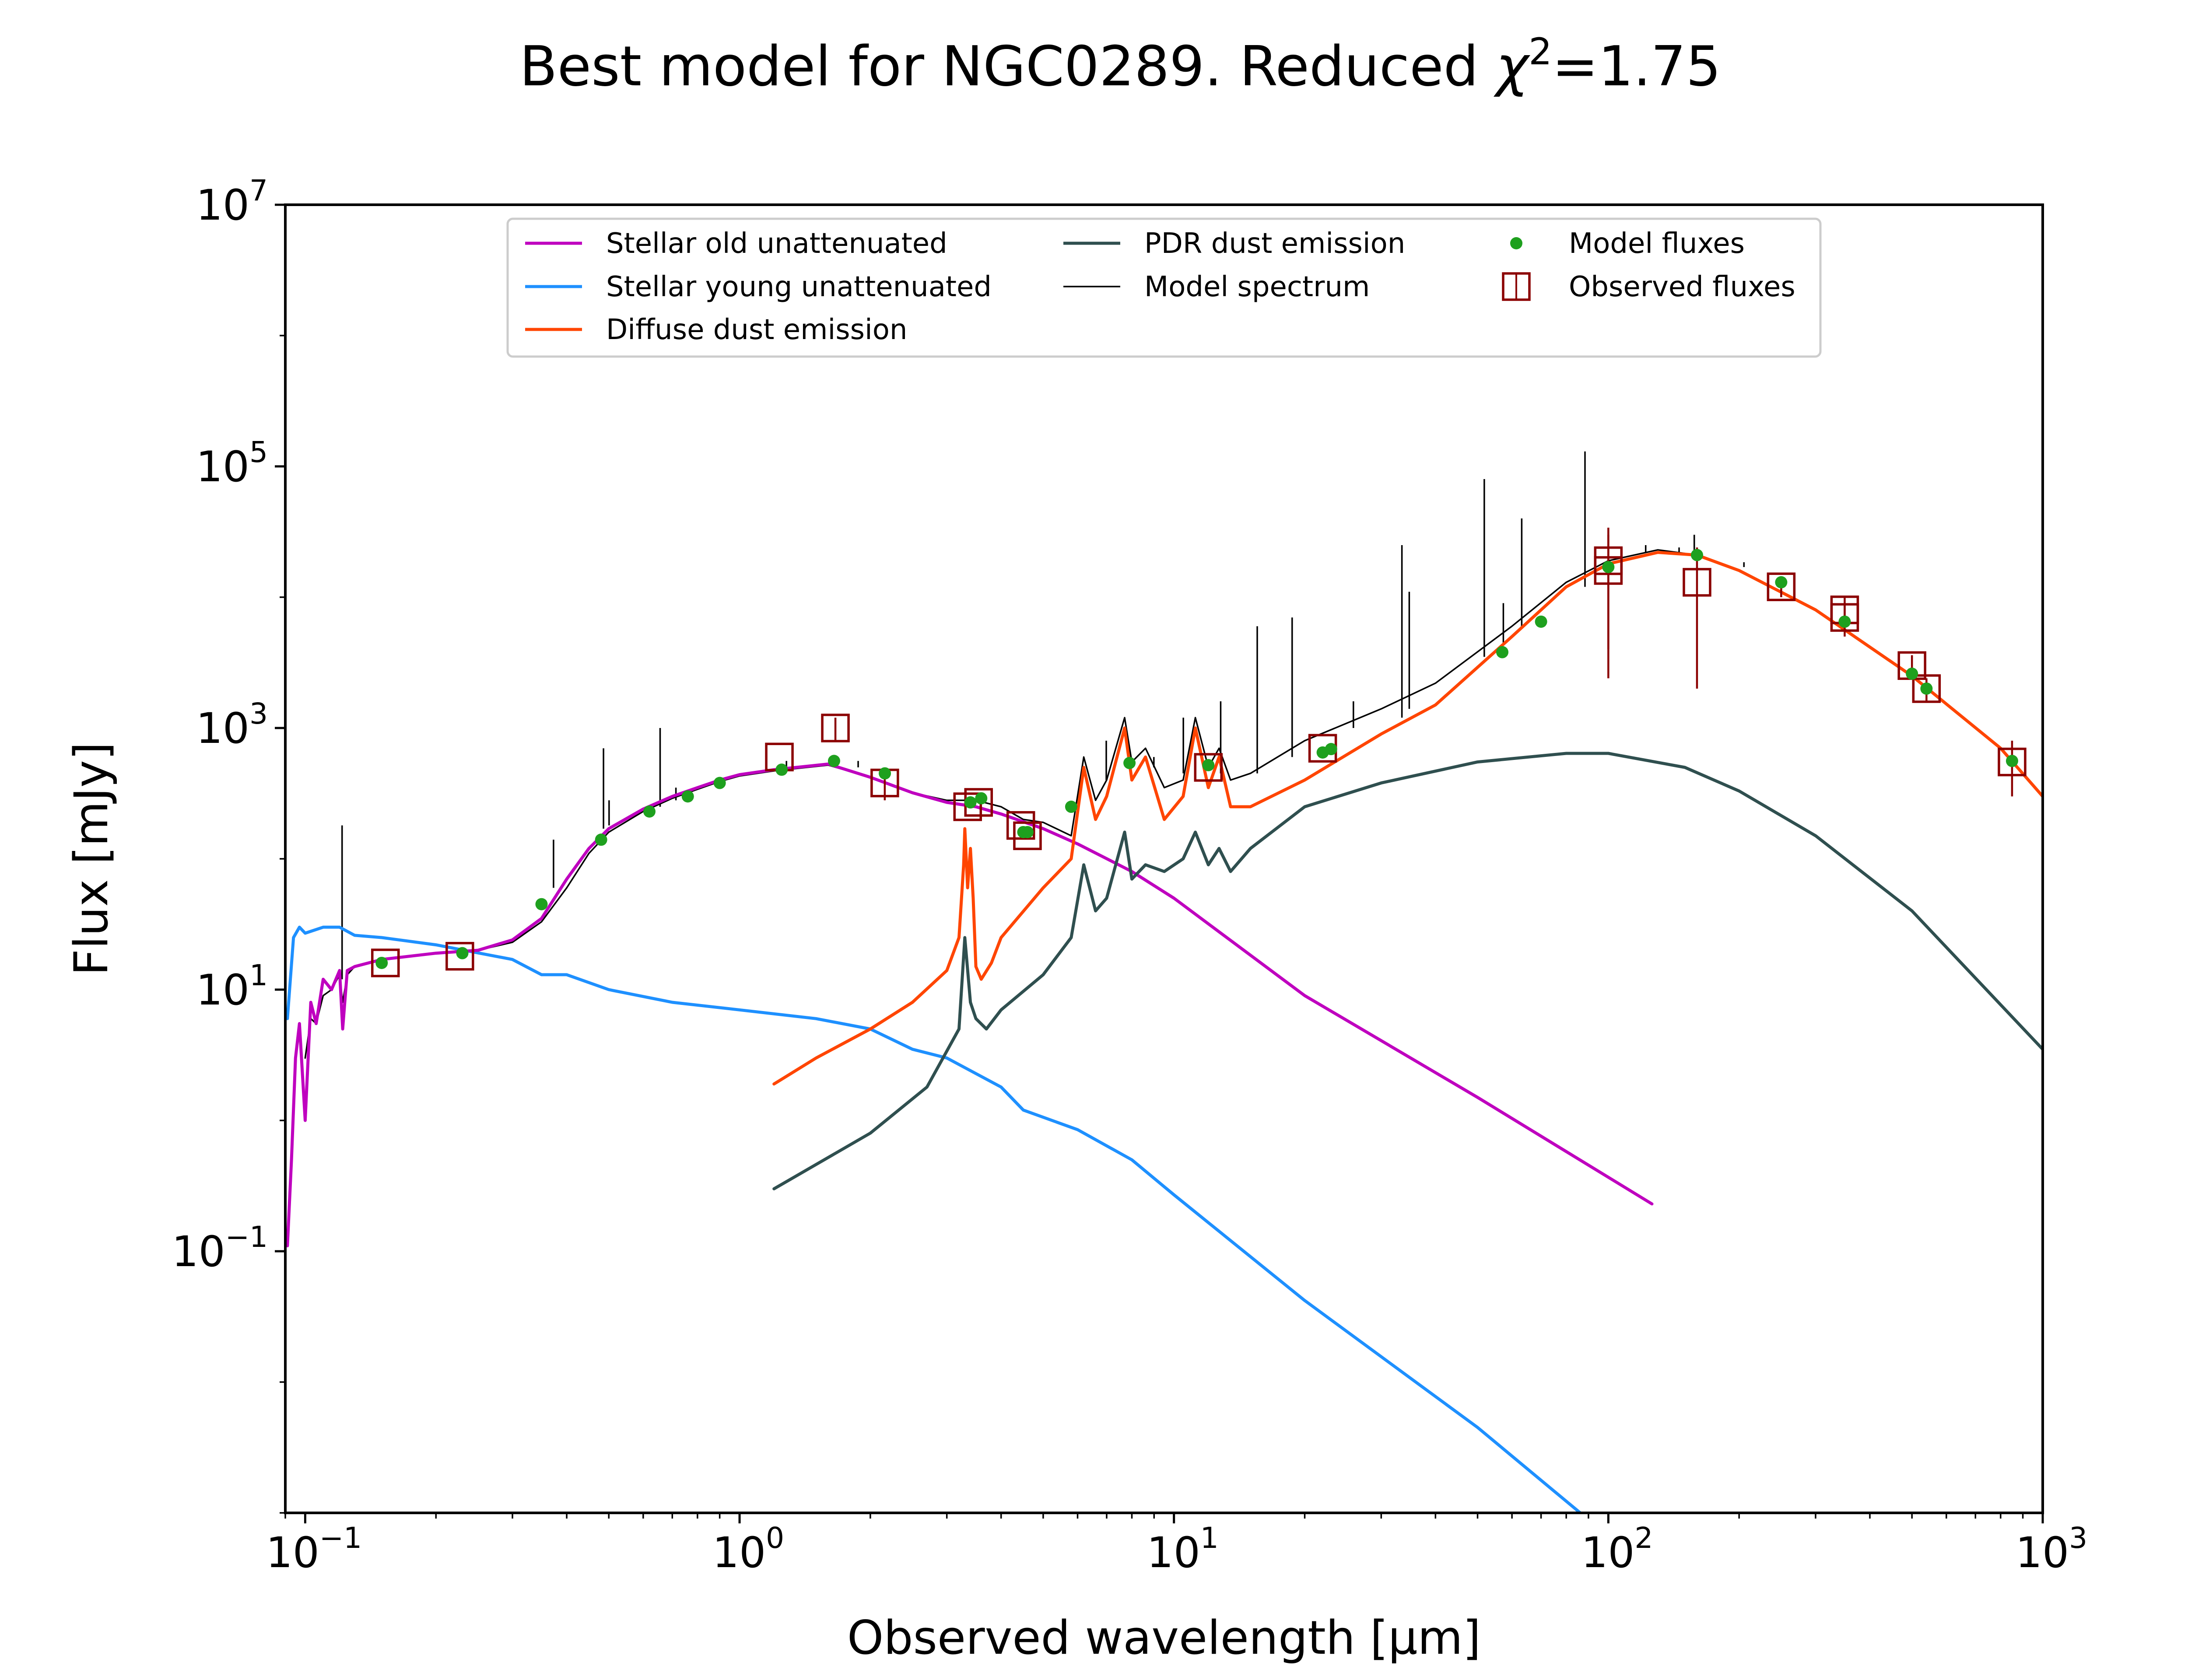 Image resolution: width=2188 pixels, height=1680 pixels. Describe the element at coordinates (232, 725) in the screenshot. I see `y-tick-label: 10³` at that location.